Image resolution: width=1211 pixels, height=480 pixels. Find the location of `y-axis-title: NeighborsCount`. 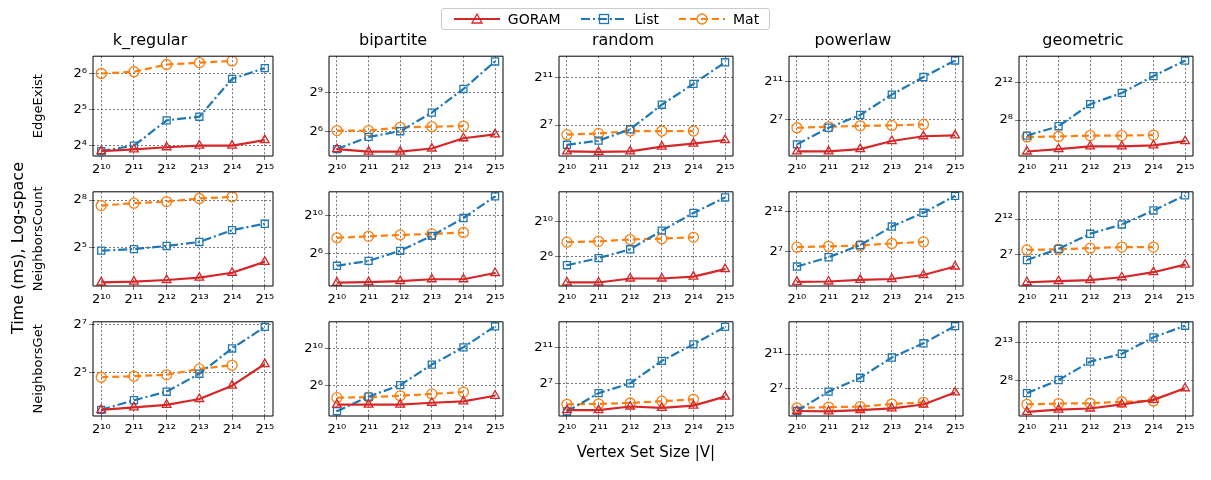

y-axis-title: NeighborsCount is located at coordinates (38, 239).